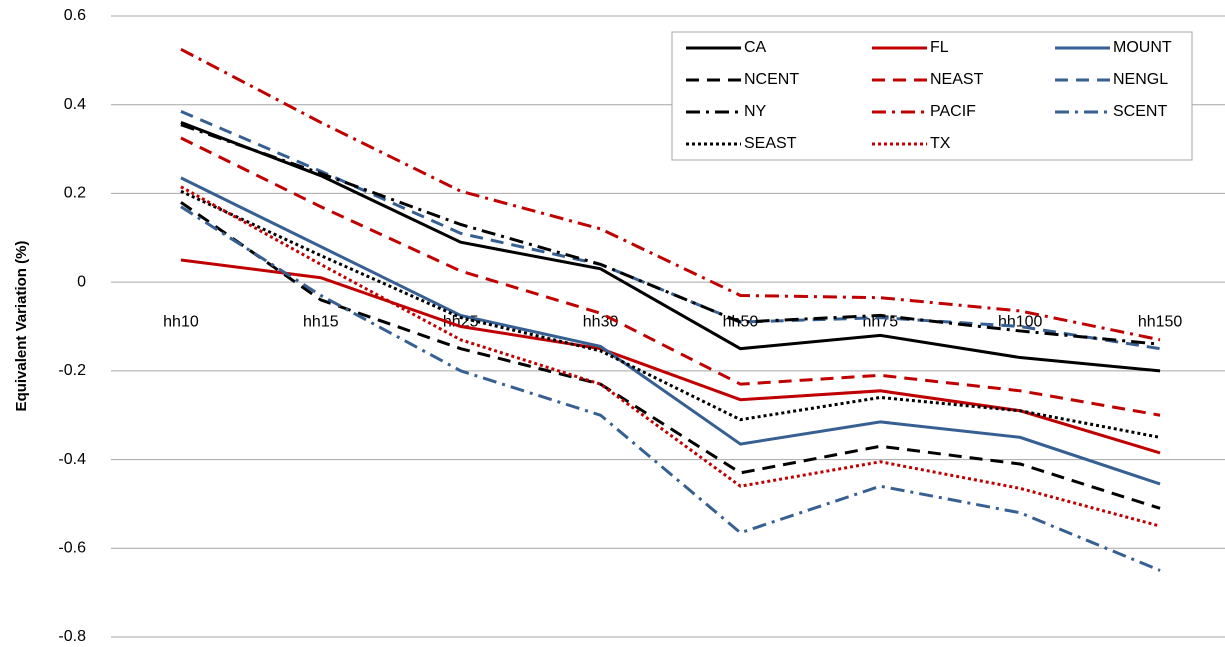 This screenshot has height=647, width=1225. I want to click on legend-label: NEAST, so click(957, 79).